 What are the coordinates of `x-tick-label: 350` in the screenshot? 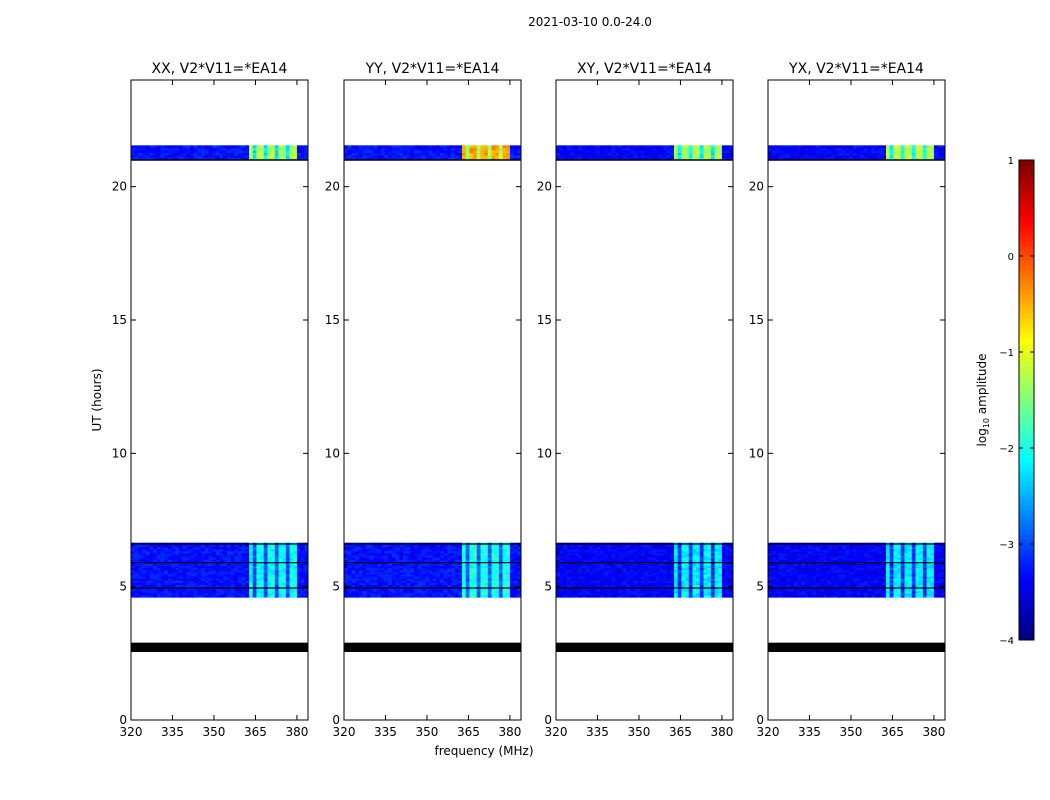 It's located at (214, 732).